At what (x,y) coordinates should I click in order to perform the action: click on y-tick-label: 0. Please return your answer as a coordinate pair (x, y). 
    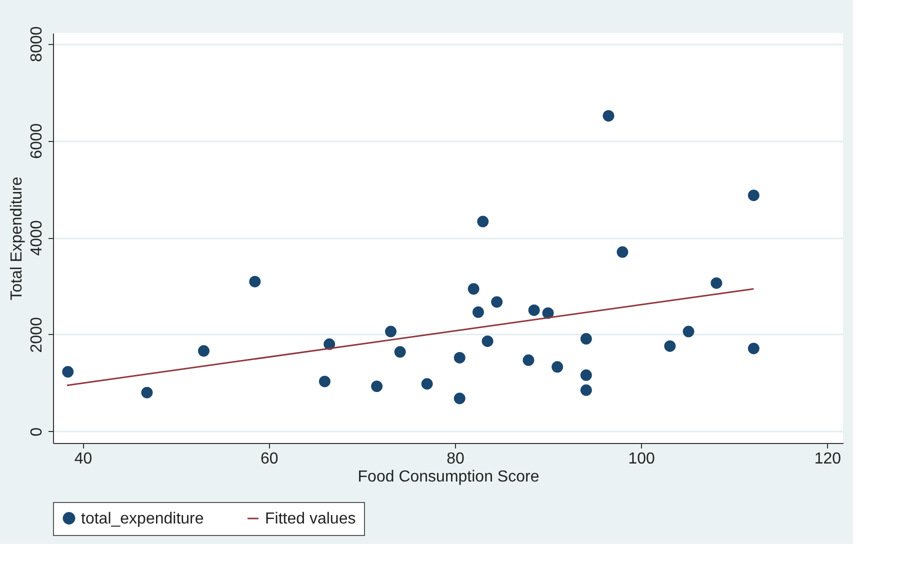
    Looking at the image, I should click on (37, 431).